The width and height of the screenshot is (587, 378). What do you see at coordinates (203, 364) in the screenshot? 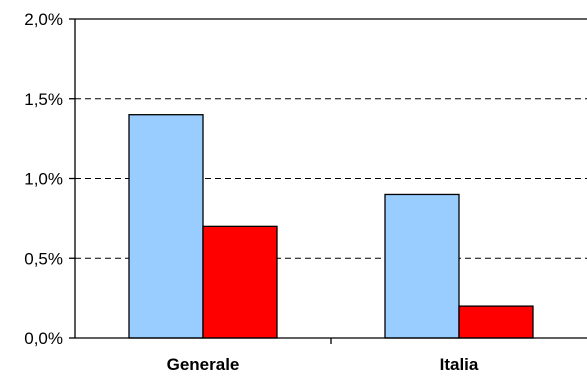
I see `x-tick-label-generale: Generale` at bounding box center [203, 364].